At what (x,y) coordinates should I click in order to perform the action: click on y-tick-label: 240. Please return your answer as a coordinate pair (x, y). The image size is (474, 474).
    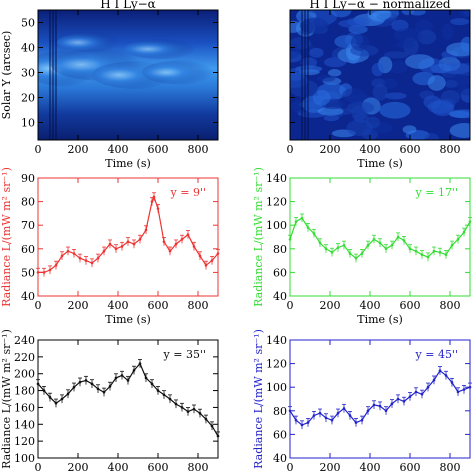
    Looking at the image, I should click on (24, 340).